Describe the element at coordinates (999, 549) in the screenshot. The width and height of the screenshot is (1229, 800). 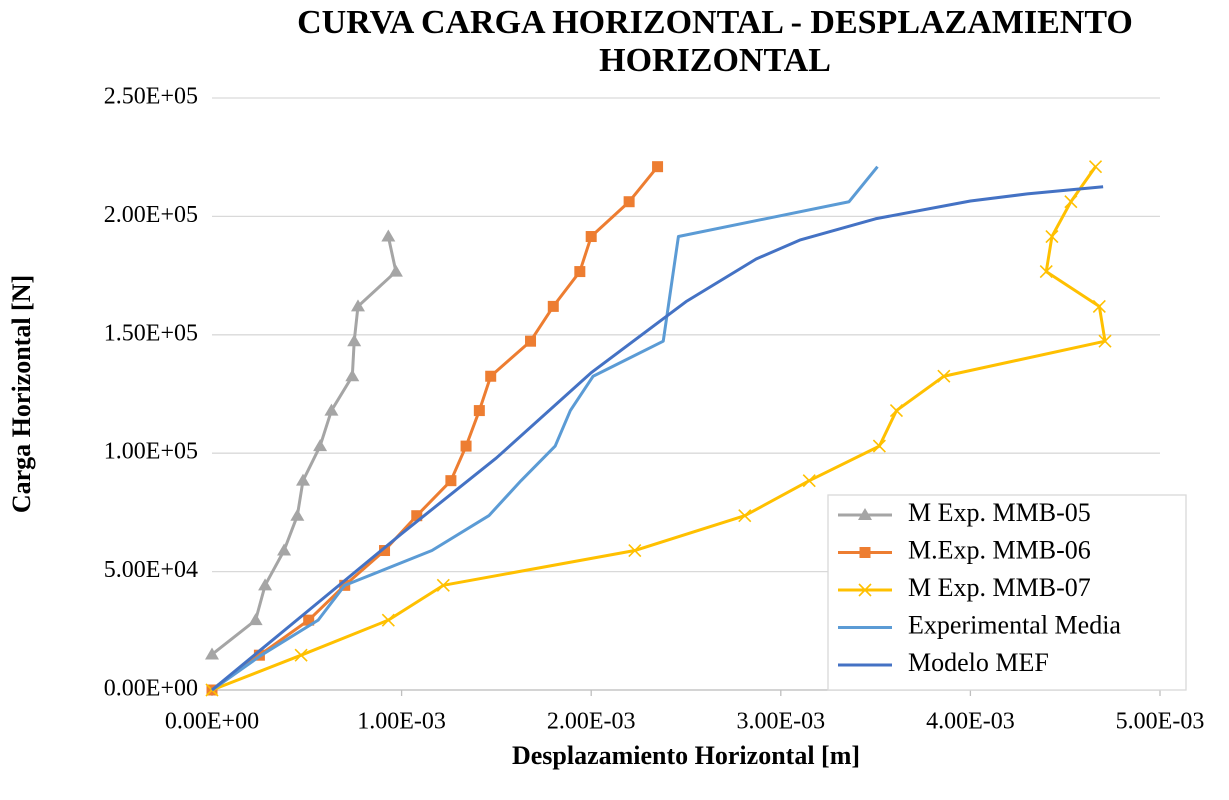
I see `legend-label: M.Exp. MMB-06` at that location.